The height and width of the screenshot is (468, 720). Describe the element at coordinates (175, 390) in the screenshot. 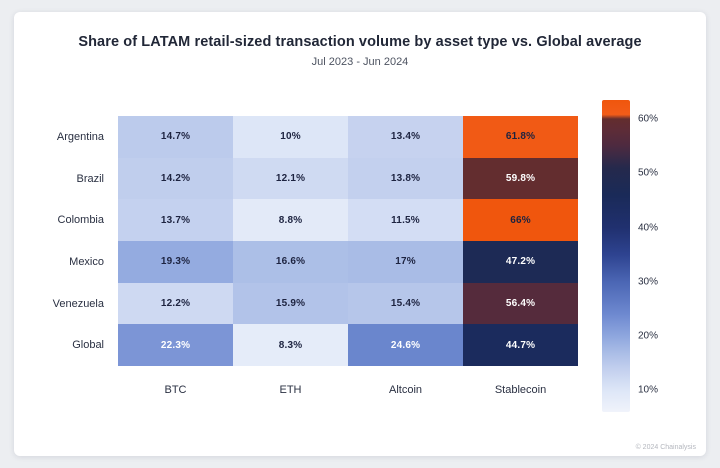

I see `col-label-btc: BTC` at that location.